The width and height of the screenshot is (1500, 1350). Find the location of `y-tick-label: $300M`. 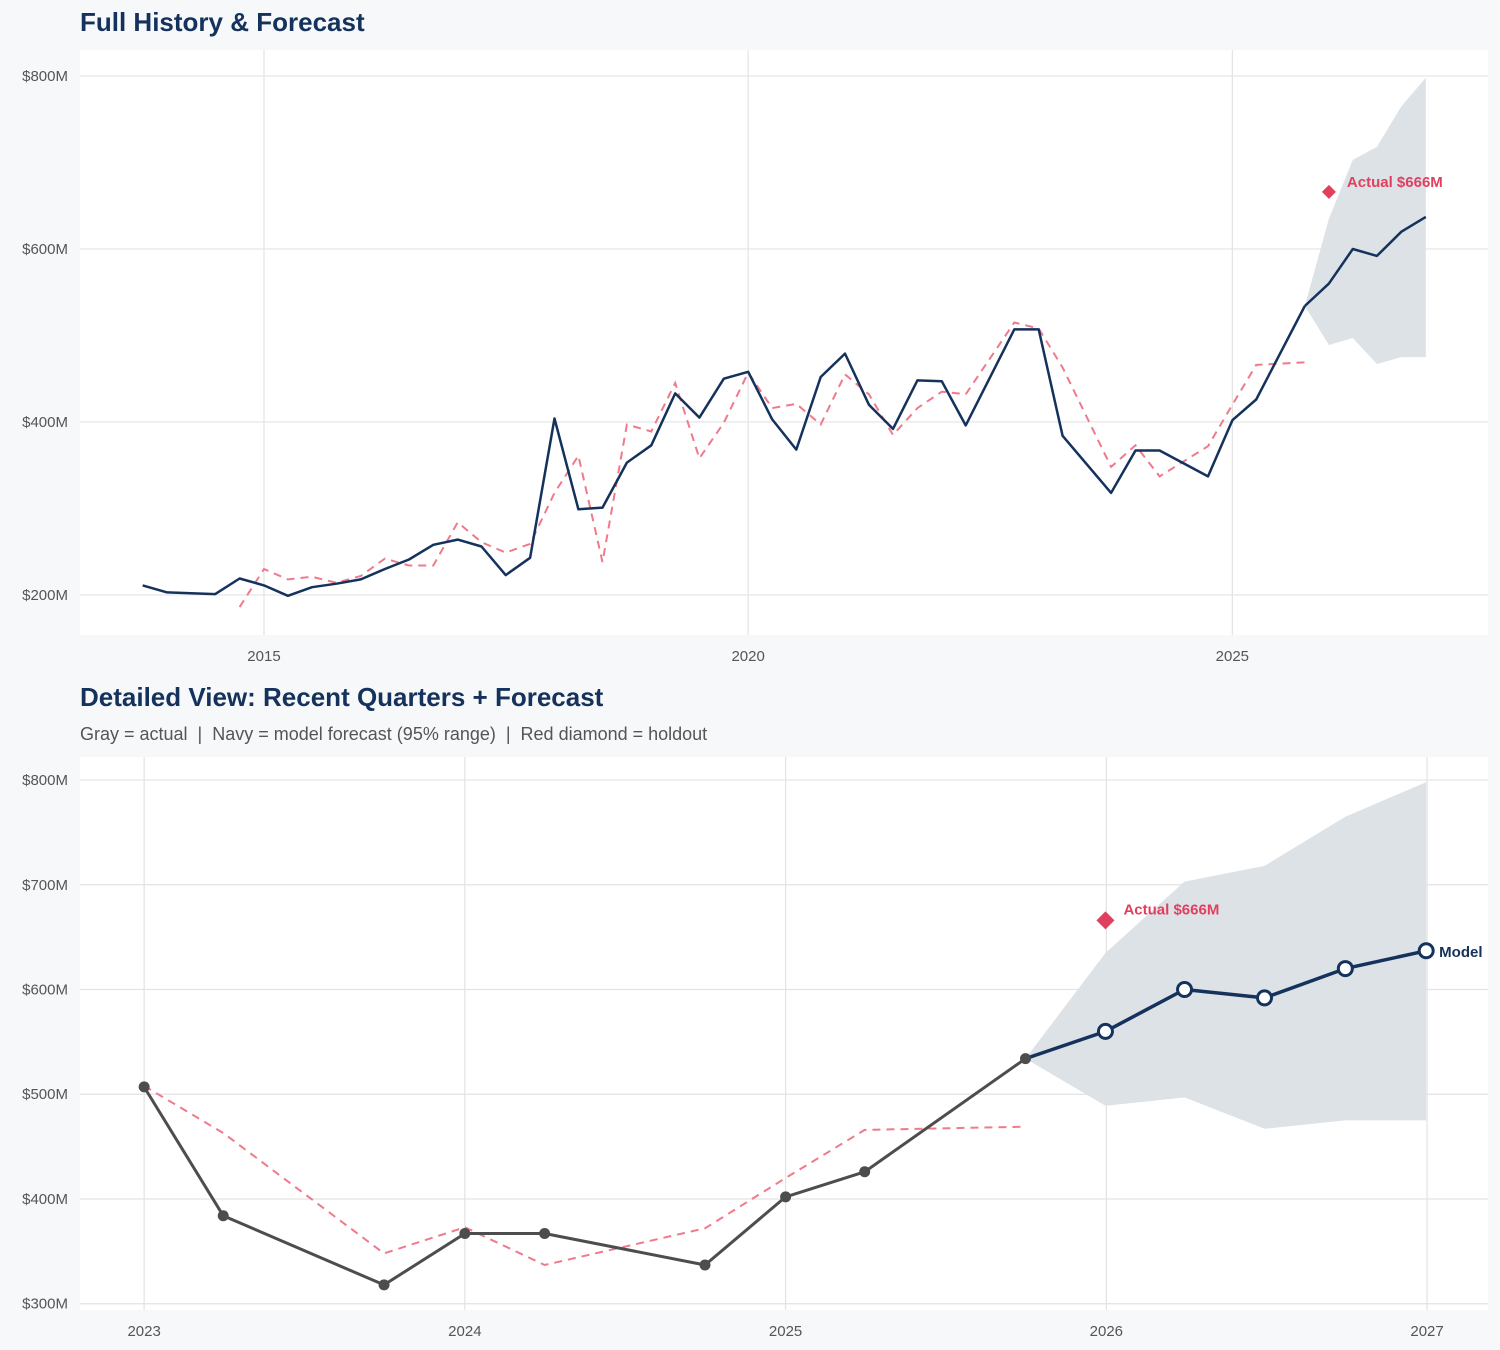

y-tick-label: $300M is located at coordinates (45, 1304).